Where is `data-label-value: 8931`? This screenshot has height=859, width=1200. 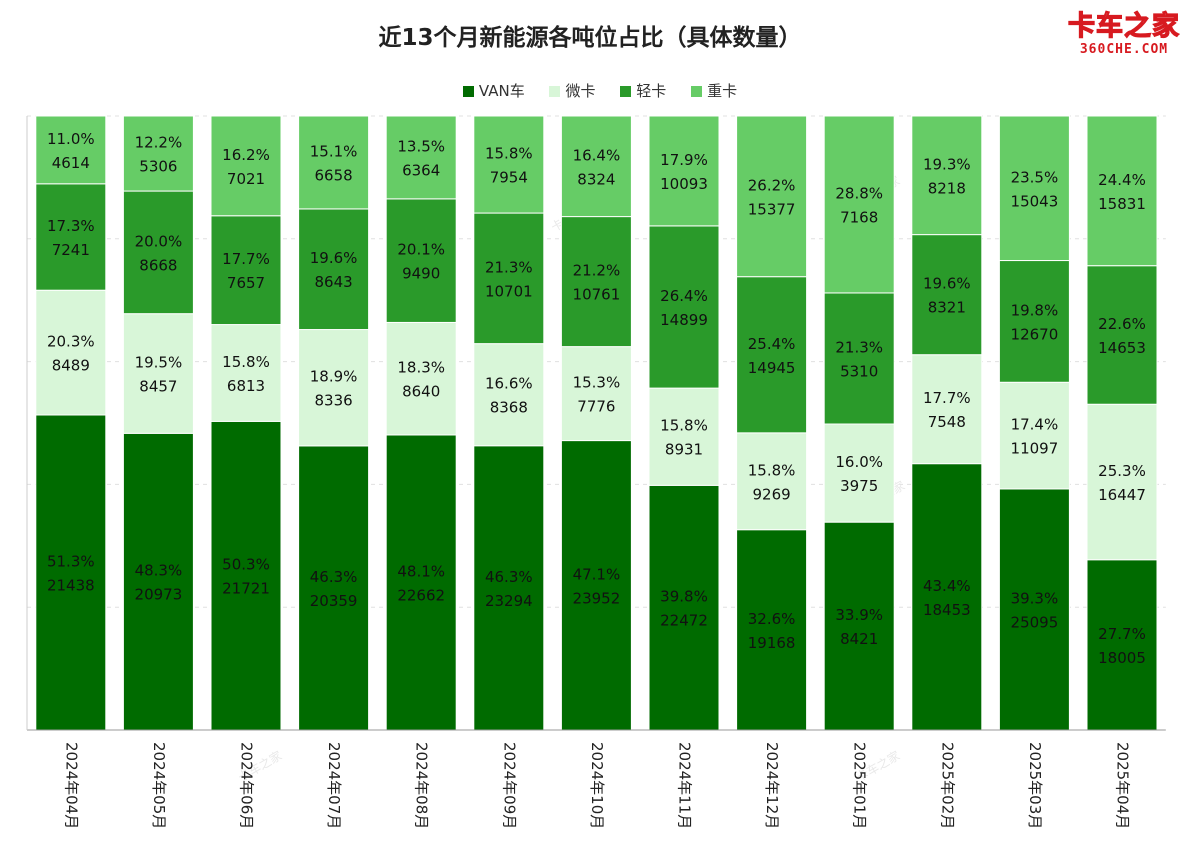 data-label-value: 8931 is located at coordinates (684, 450).